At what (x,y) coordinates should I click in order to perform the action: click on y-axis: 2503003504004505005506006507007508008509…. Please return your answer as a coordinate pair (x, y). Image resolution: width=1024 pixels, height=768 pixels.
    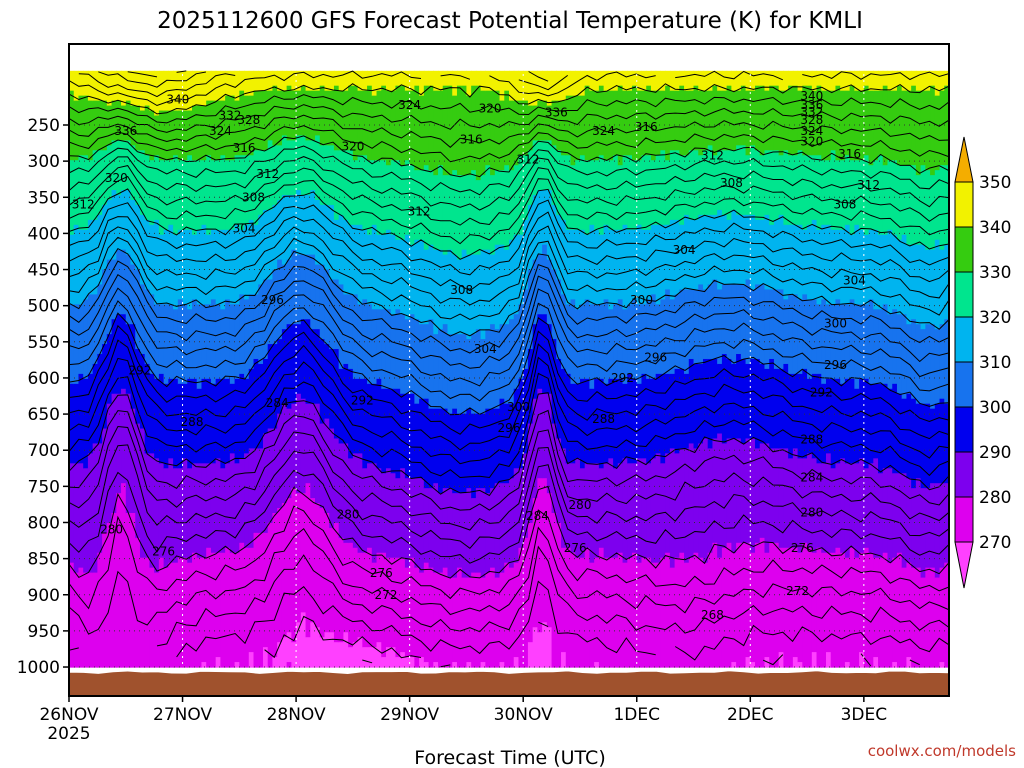
    Looking at the image, I should click on (43, 397).